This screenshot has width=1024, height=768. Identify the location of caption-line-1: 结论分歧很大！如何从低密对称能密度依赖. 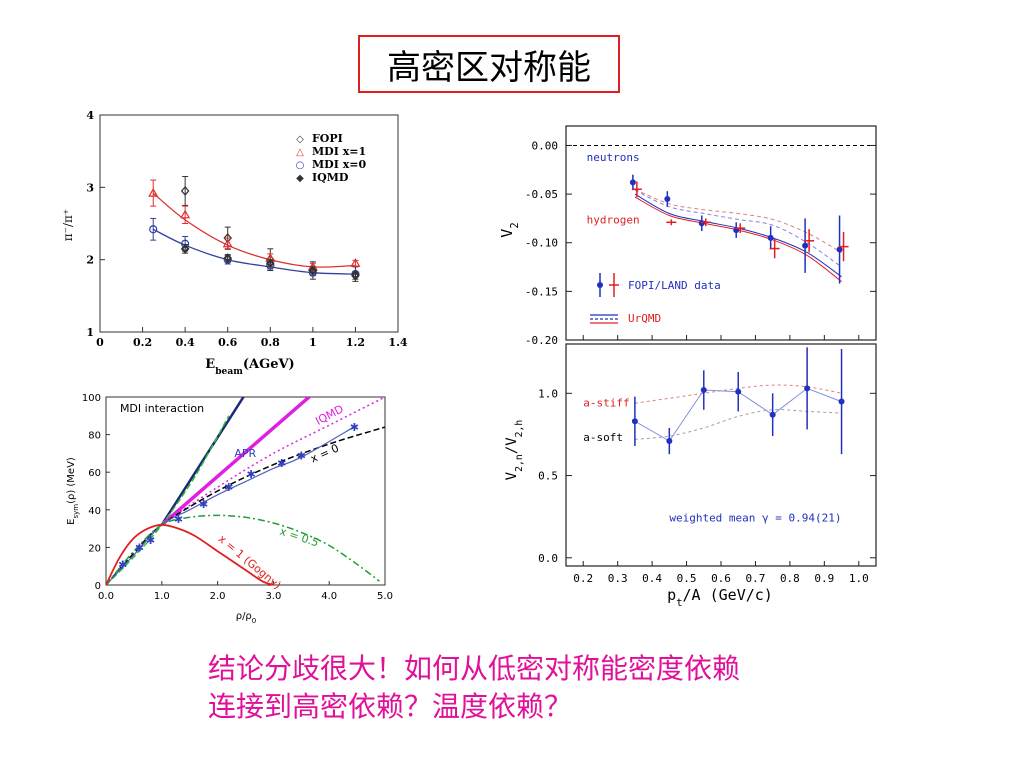
(474, 668).